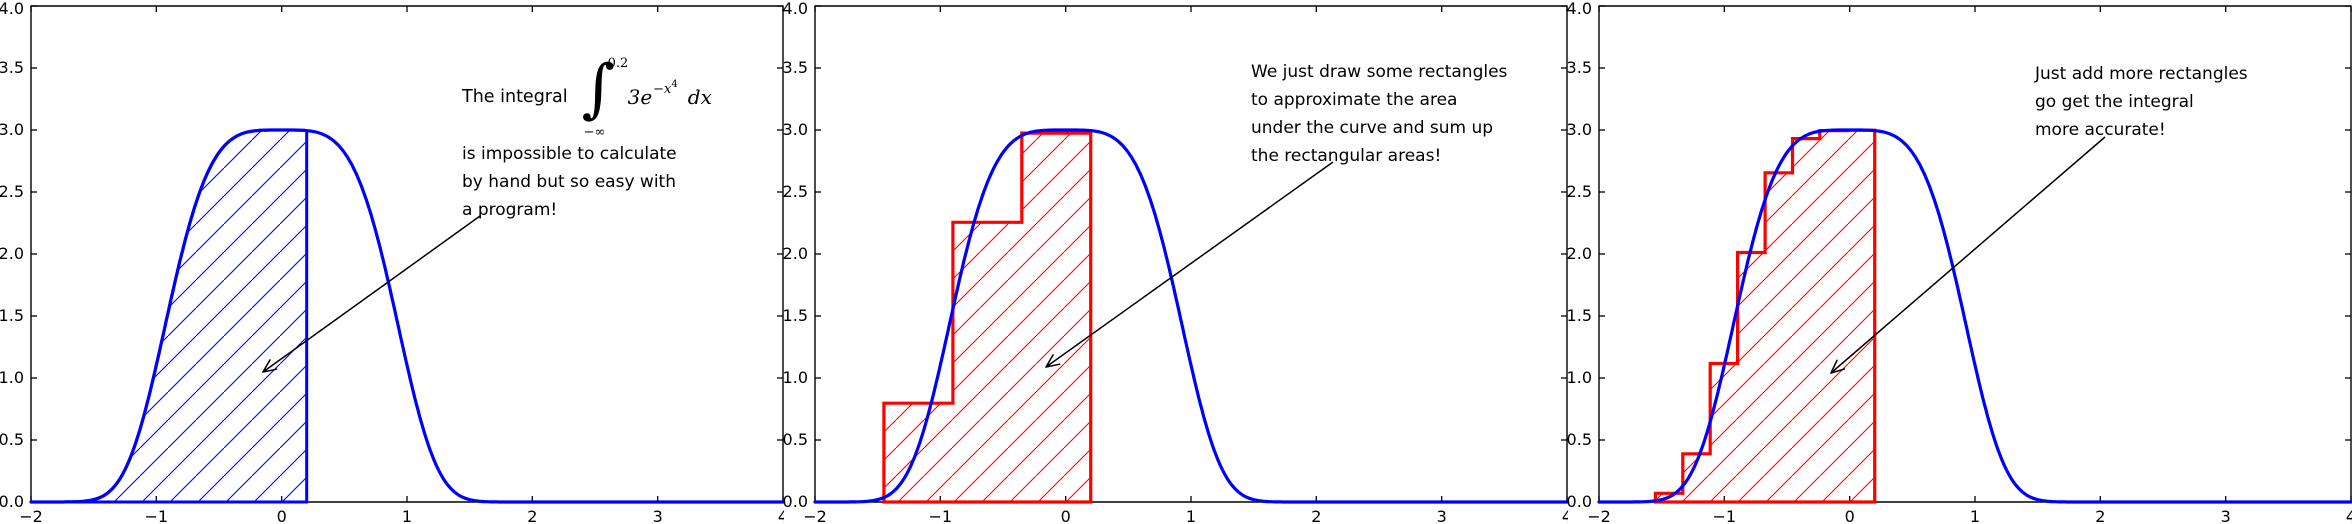 Image resolution: width=2352 pixels, height=524 pixels. What do you see at coordinates (1372, 128) in the screenshot?
I see `annotation-line: under the curve and sum up` at bounding box center [1372, 128].